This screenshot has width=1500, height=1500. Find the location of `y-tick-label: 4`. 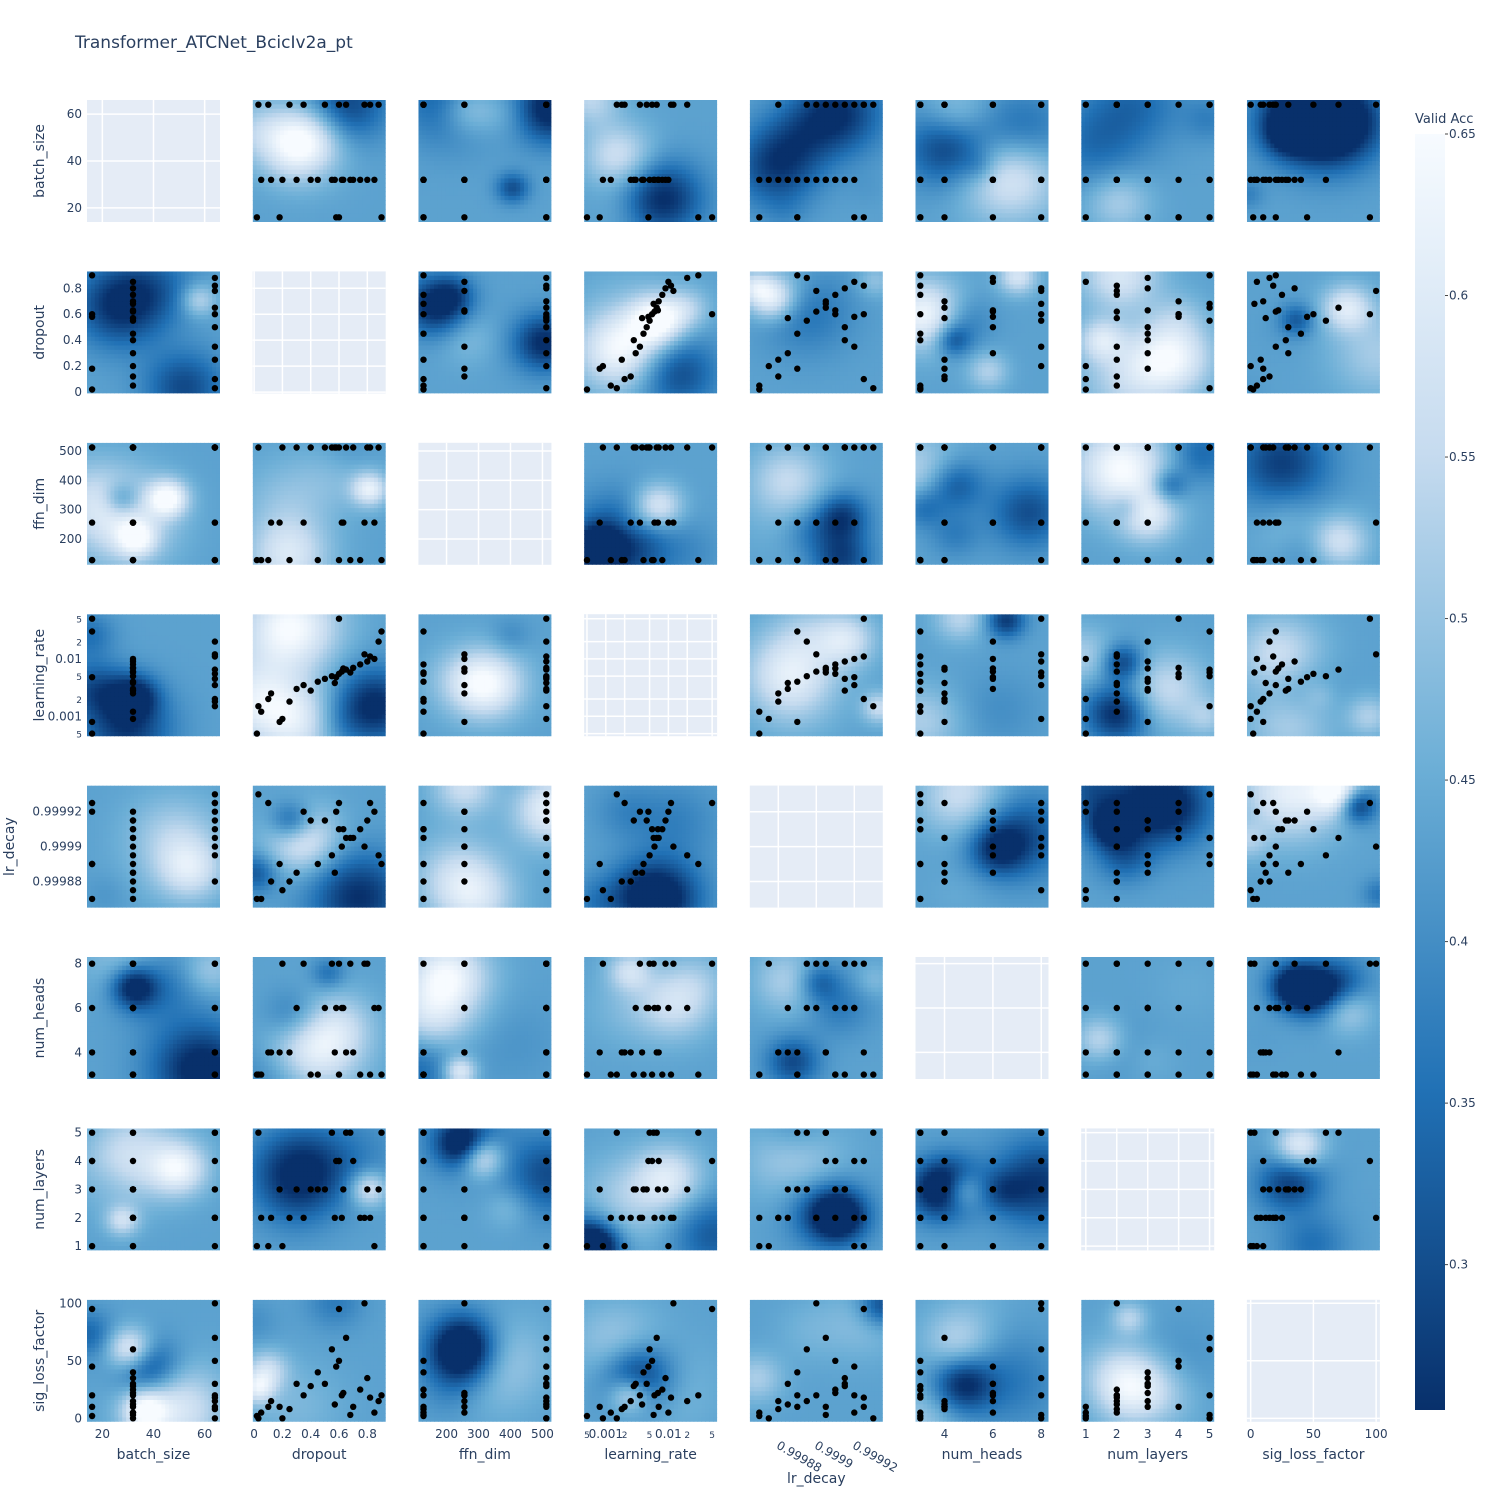

y-tick-label: 4 is located at coordinates (78, 1161).